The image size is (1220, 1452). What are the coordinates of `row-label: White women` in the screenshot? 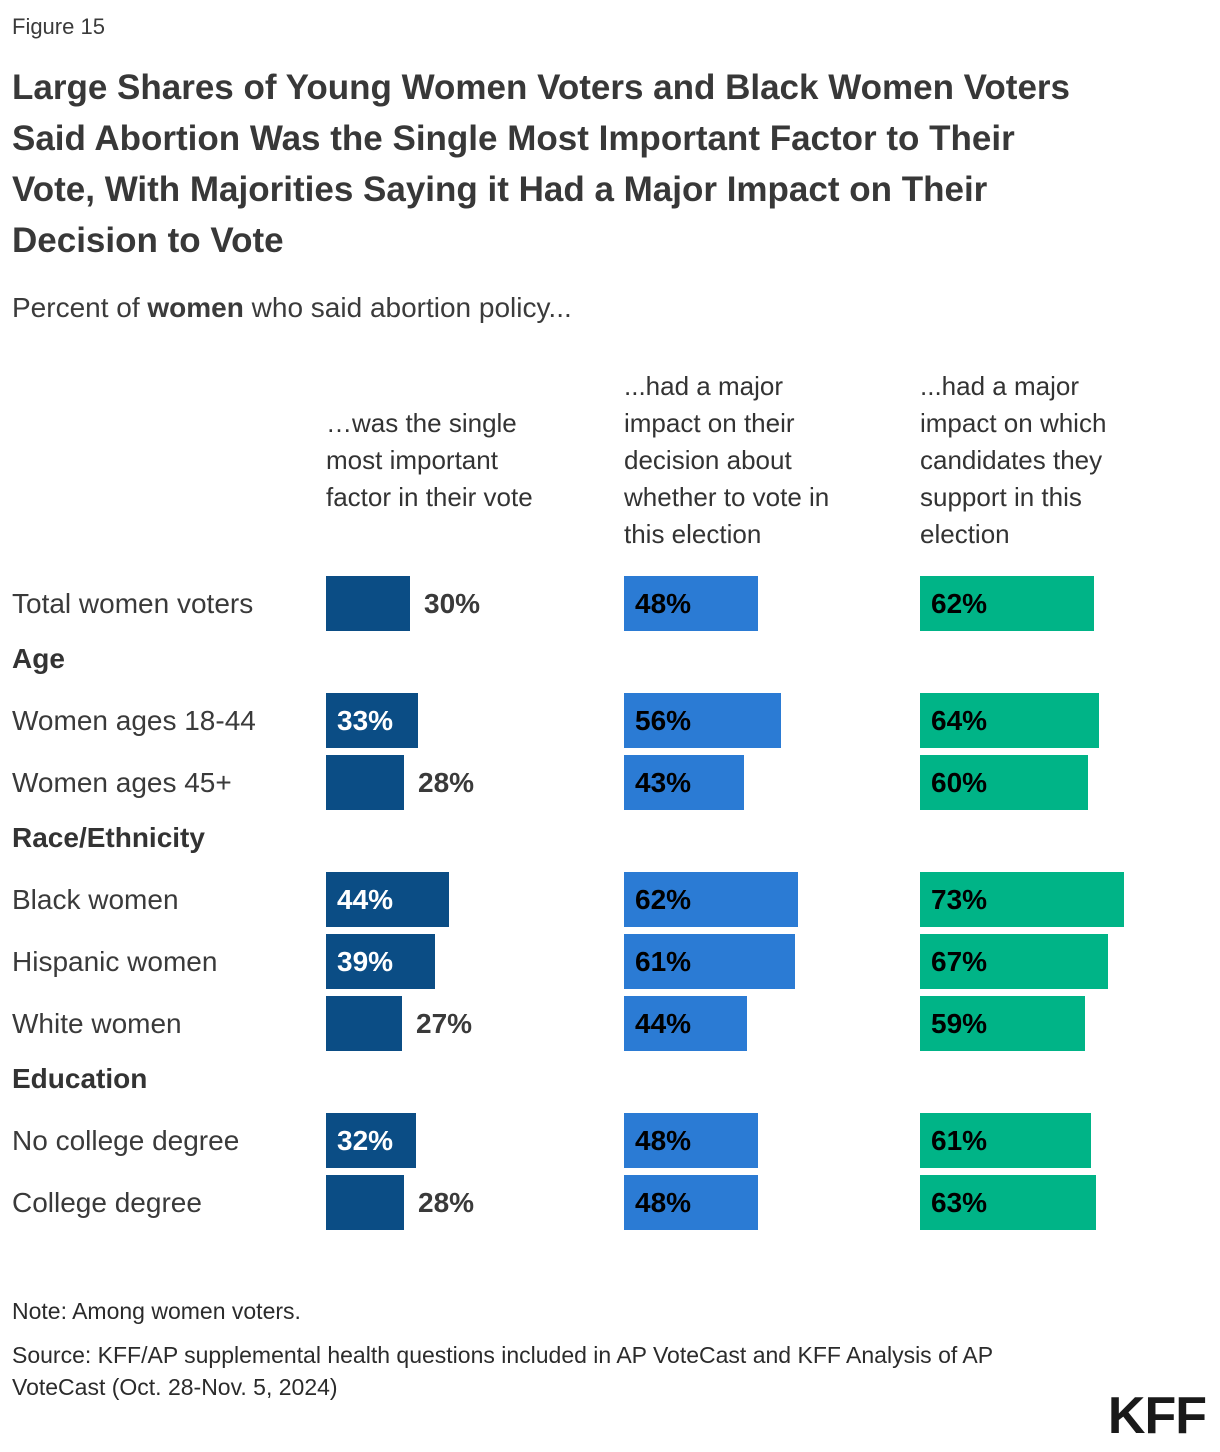 It's located at (97, 1023).